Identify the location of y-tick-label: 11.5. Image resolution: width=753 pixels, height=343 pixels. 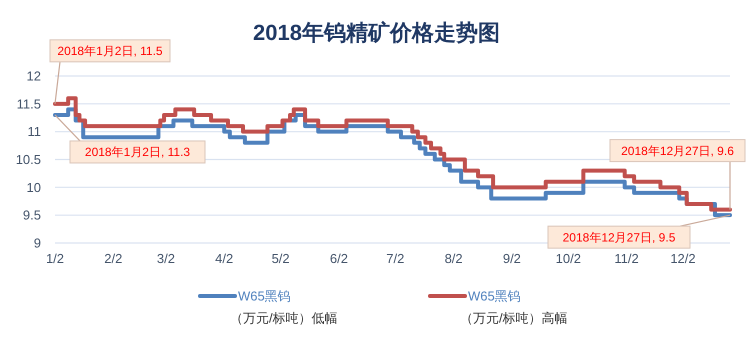
(28, 104).